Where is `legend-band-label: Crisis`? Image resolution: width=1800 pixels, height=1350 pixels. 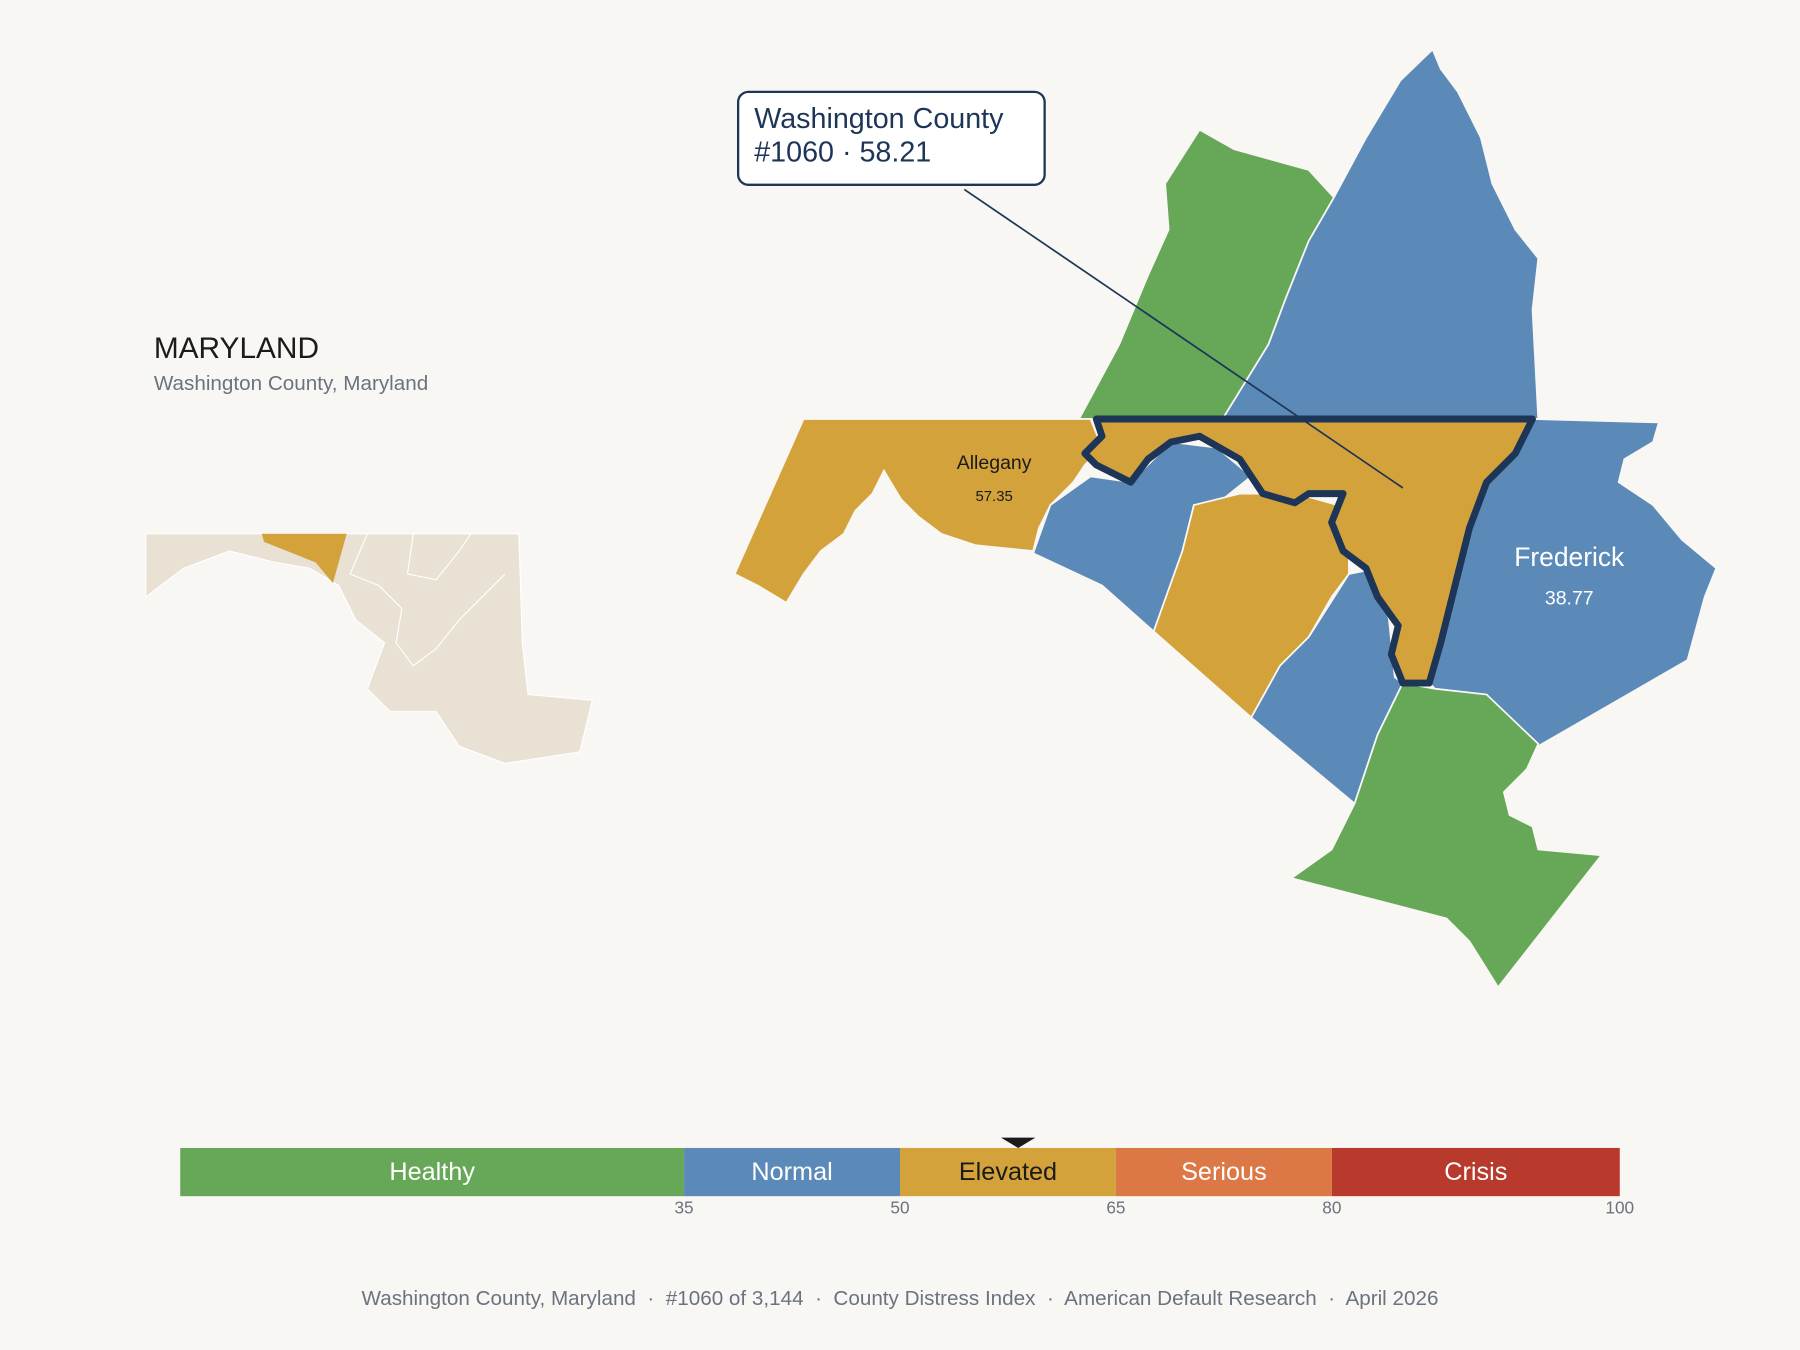
legend-band-label: Crisis is located at coordinates (1475, 1172).